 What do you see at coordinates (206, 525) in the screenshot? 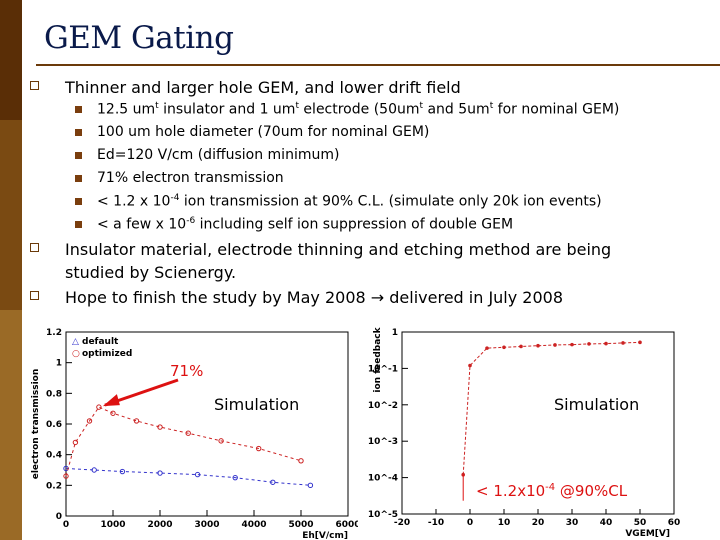
I see `x-tick-label: 3000` at bounding box center [206, 525].